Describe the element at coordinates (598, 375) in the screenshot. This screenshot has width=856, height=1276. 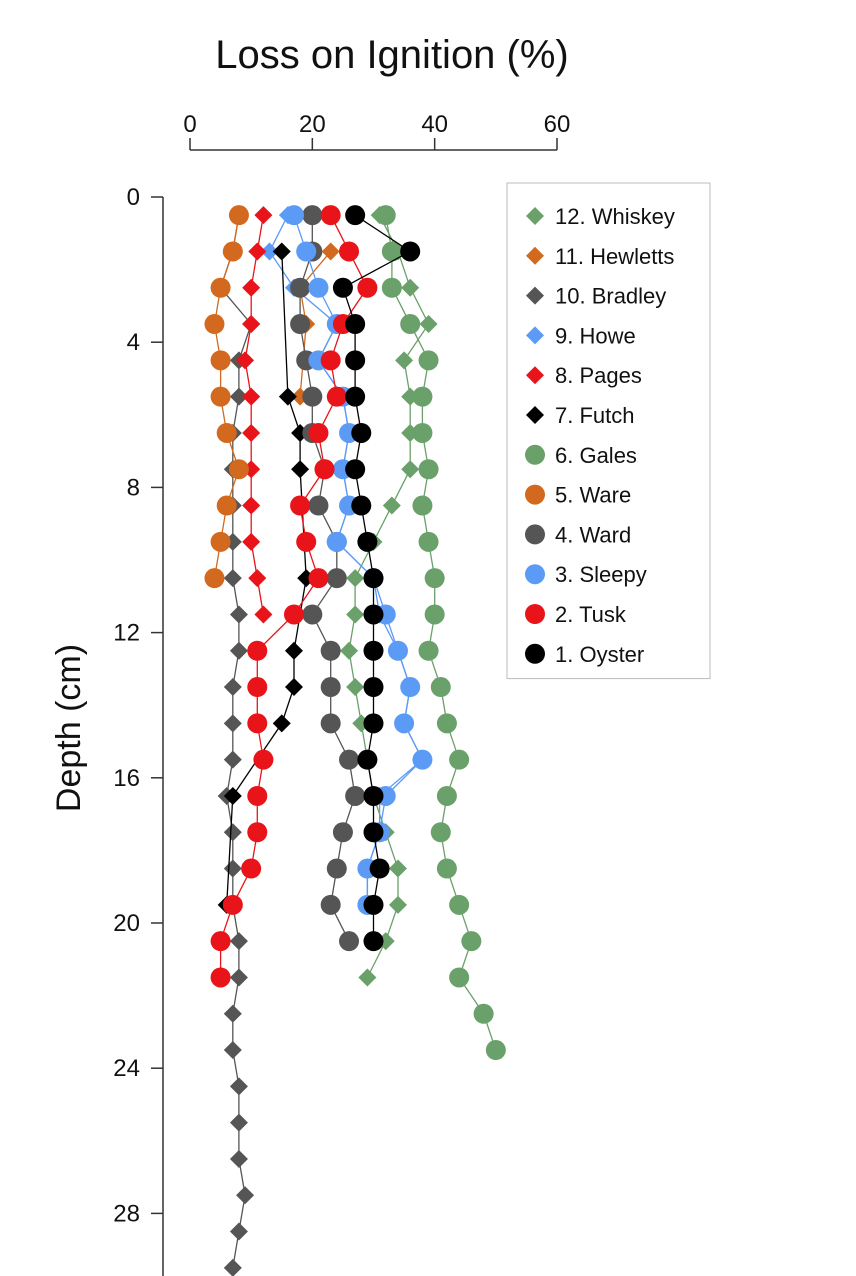
I see `legend-entry-label: 8. Pages` at that location.